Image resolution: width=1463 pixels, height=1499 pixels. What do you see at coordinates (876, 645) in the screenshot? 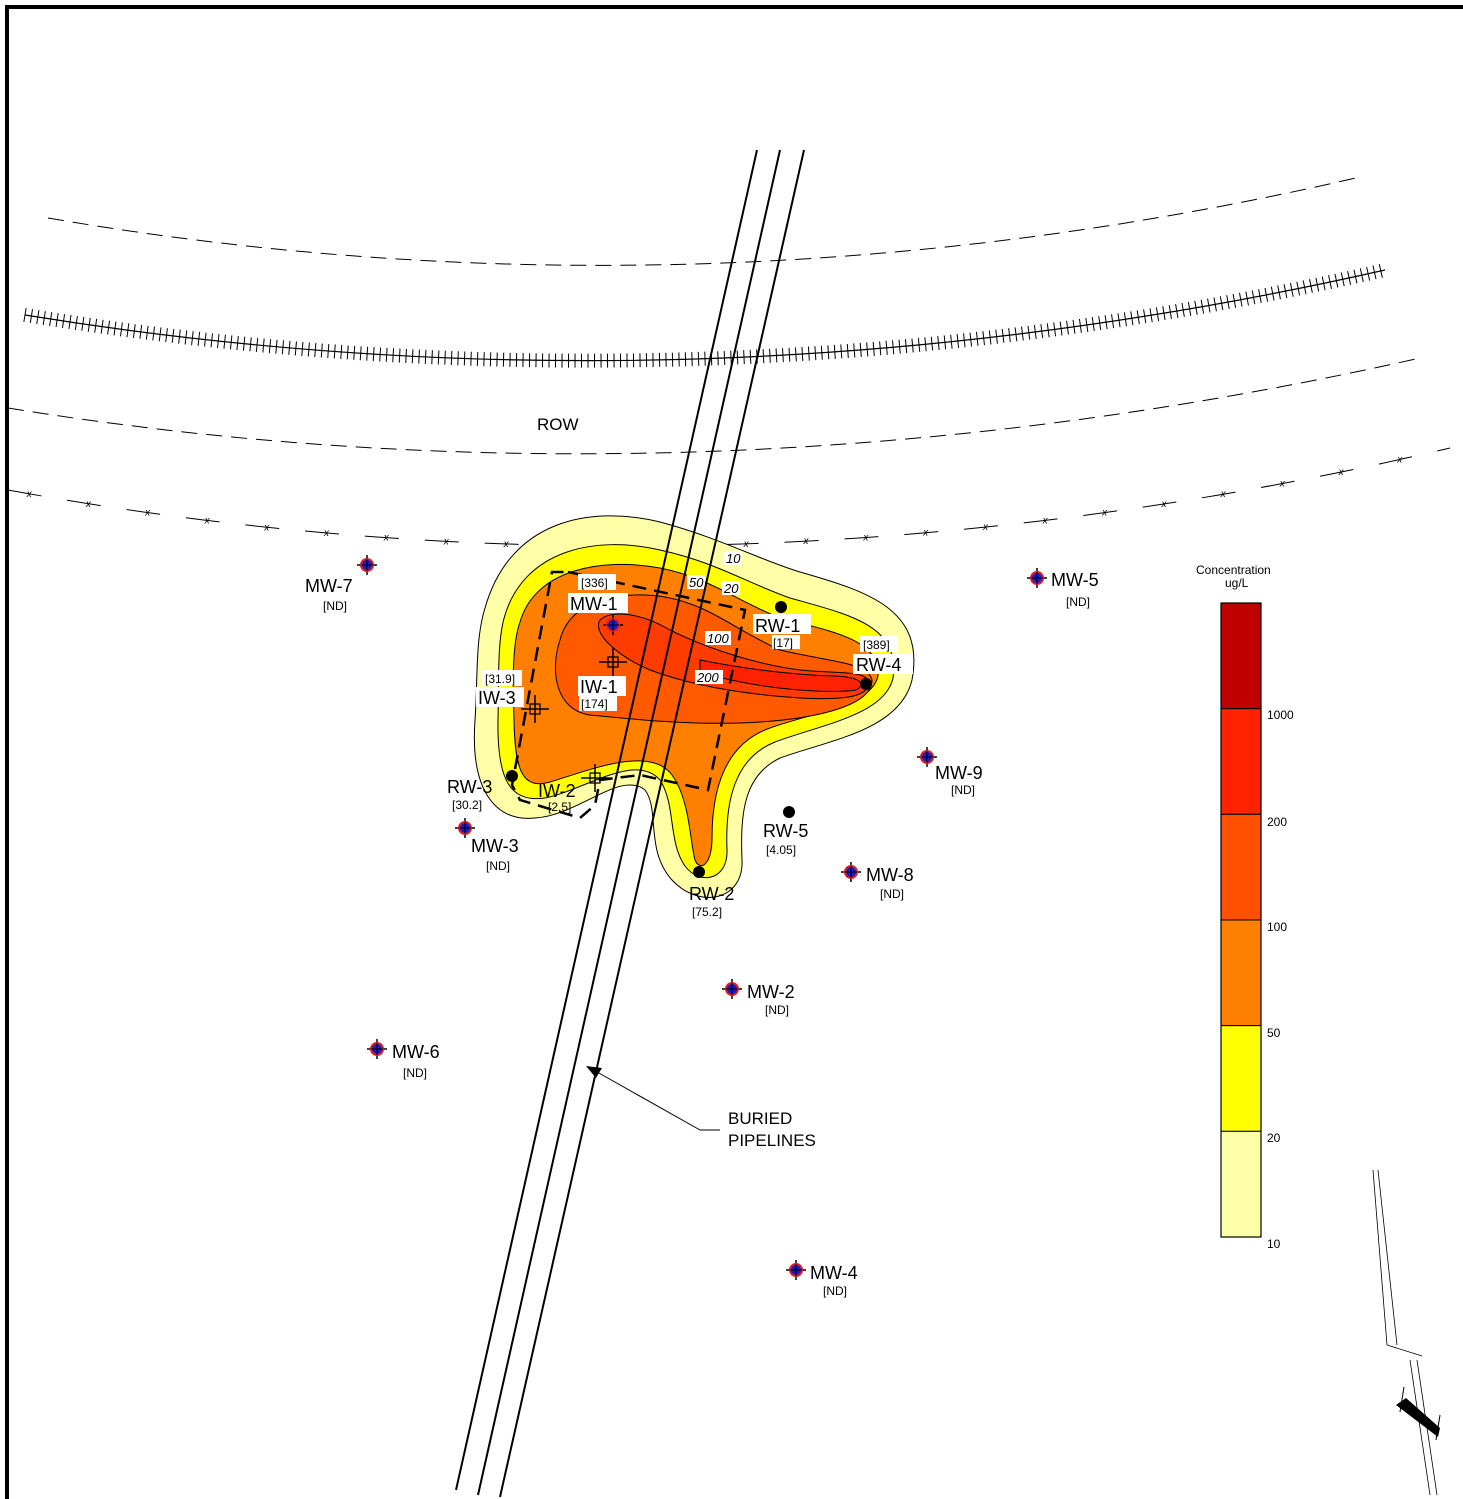
I see `rw-4-value: [389]` at bounding box center [876, 645].